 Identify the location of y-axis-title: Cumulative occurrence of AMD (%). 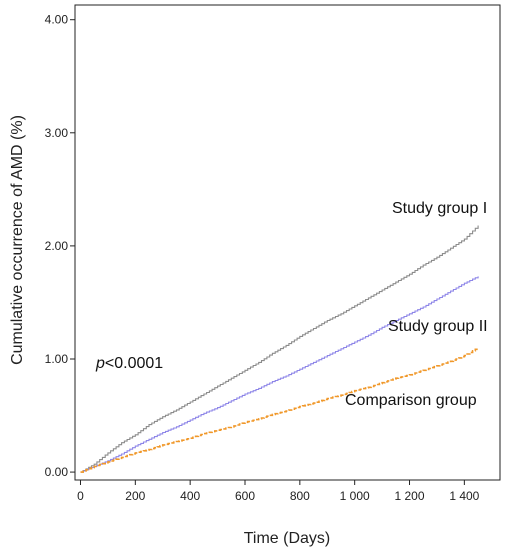
(17, 240).